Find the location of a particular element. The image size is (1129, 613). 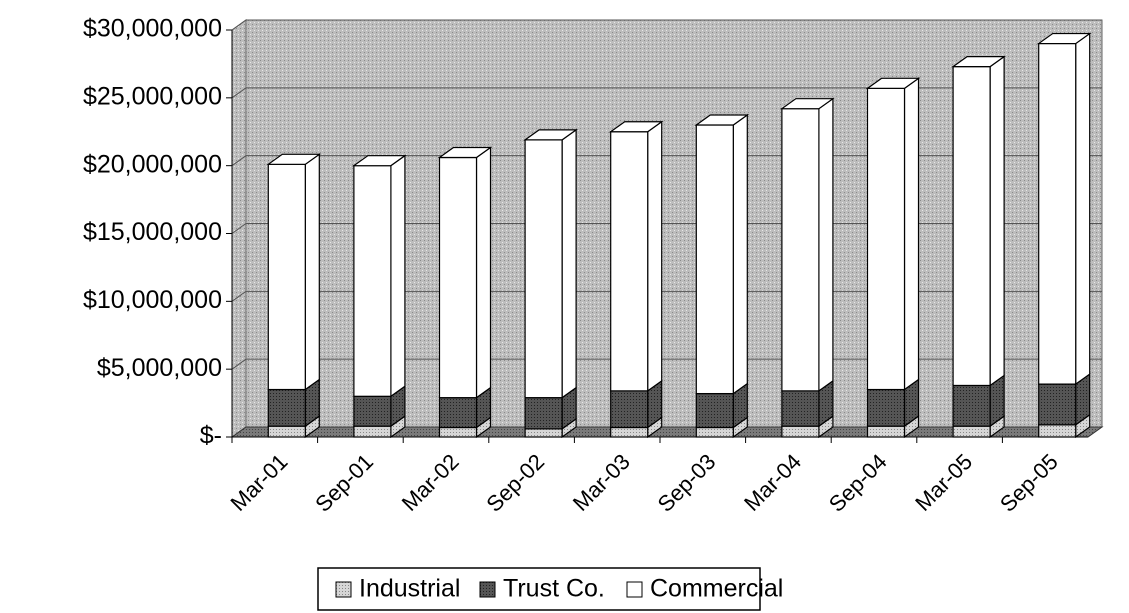

legend-label: Industrial is located at coordinates (409, 589).